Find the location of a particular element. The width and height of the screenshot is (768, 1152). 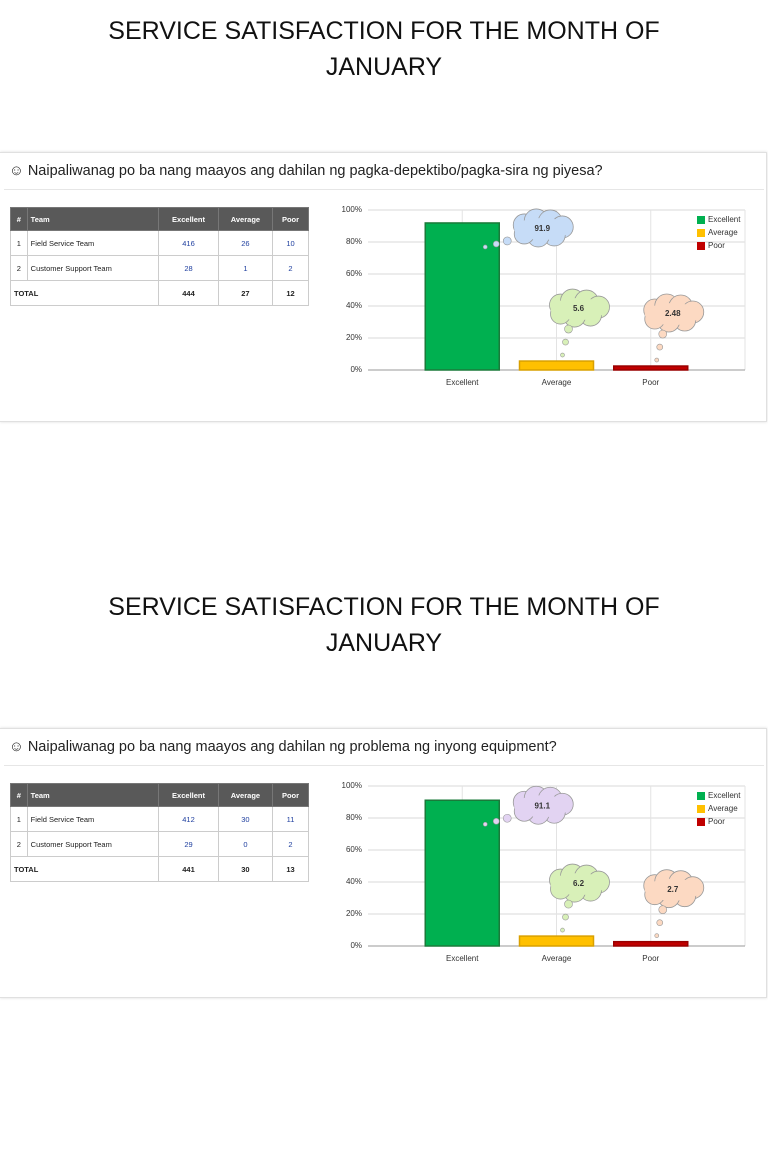

total-row: TOTAL 441 30 13 is located at coordinates (159, 869).